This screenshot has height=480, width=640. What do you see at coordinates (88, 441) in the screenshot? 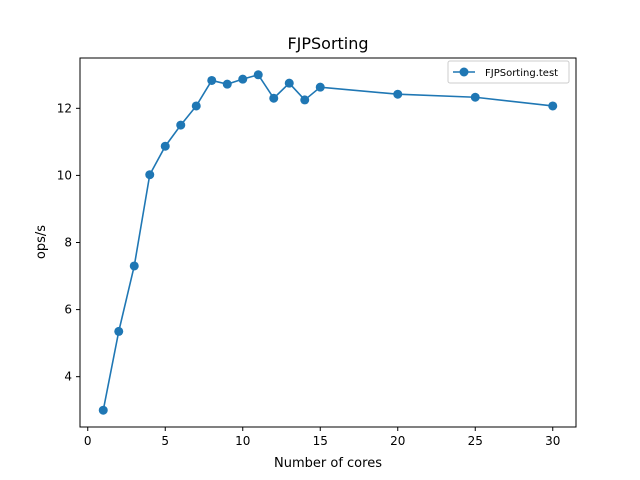
I see `x-tick-label: 0` at bounding box center [88, 441].